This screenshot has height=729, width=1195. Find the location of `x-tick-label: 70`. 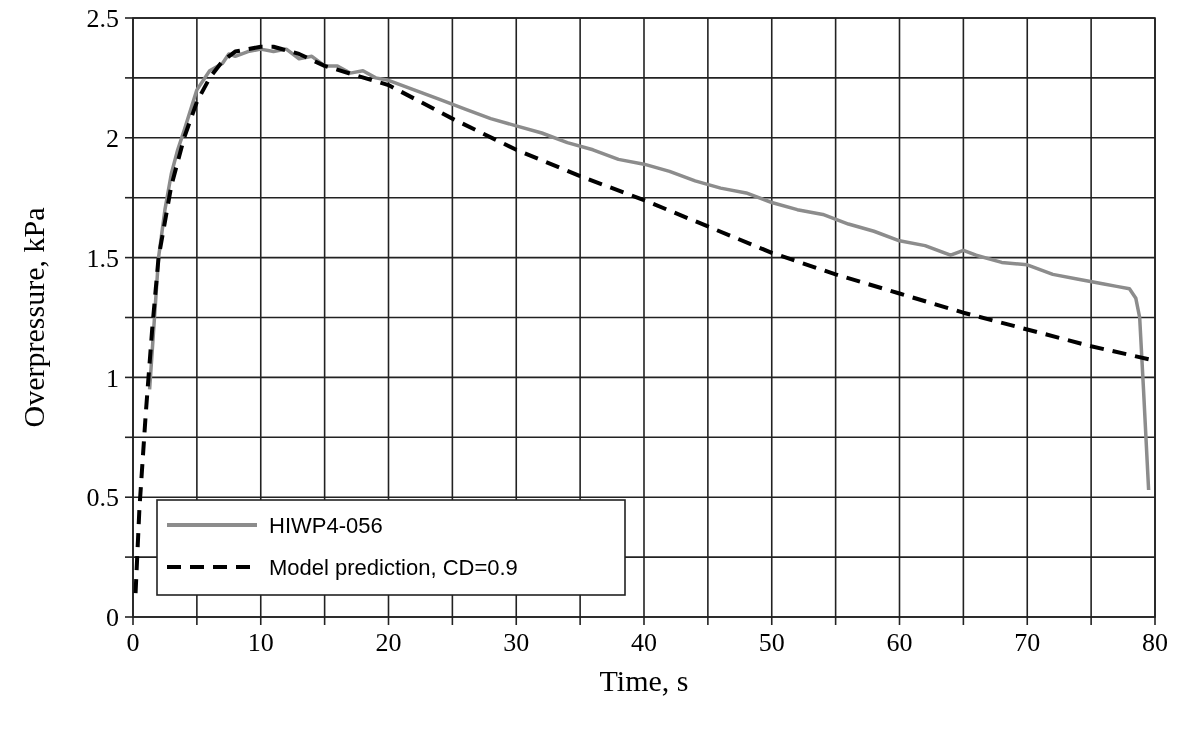

x-tick-label: 70 is located at coordinates (1027, 642).